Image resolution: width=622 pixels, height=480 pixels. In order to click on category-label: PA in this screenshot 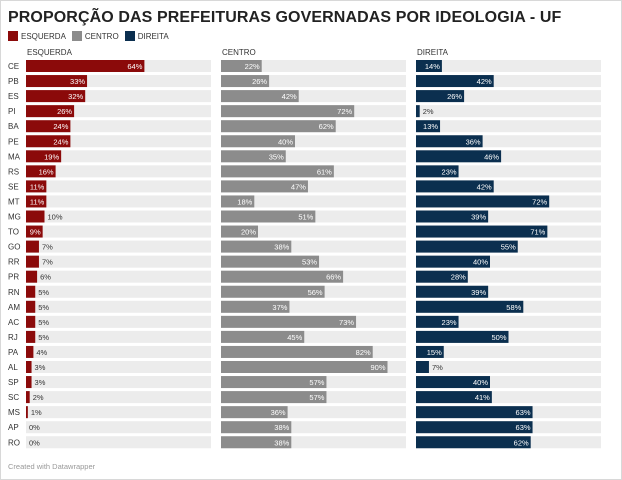, I will do `click(13, 352)`.